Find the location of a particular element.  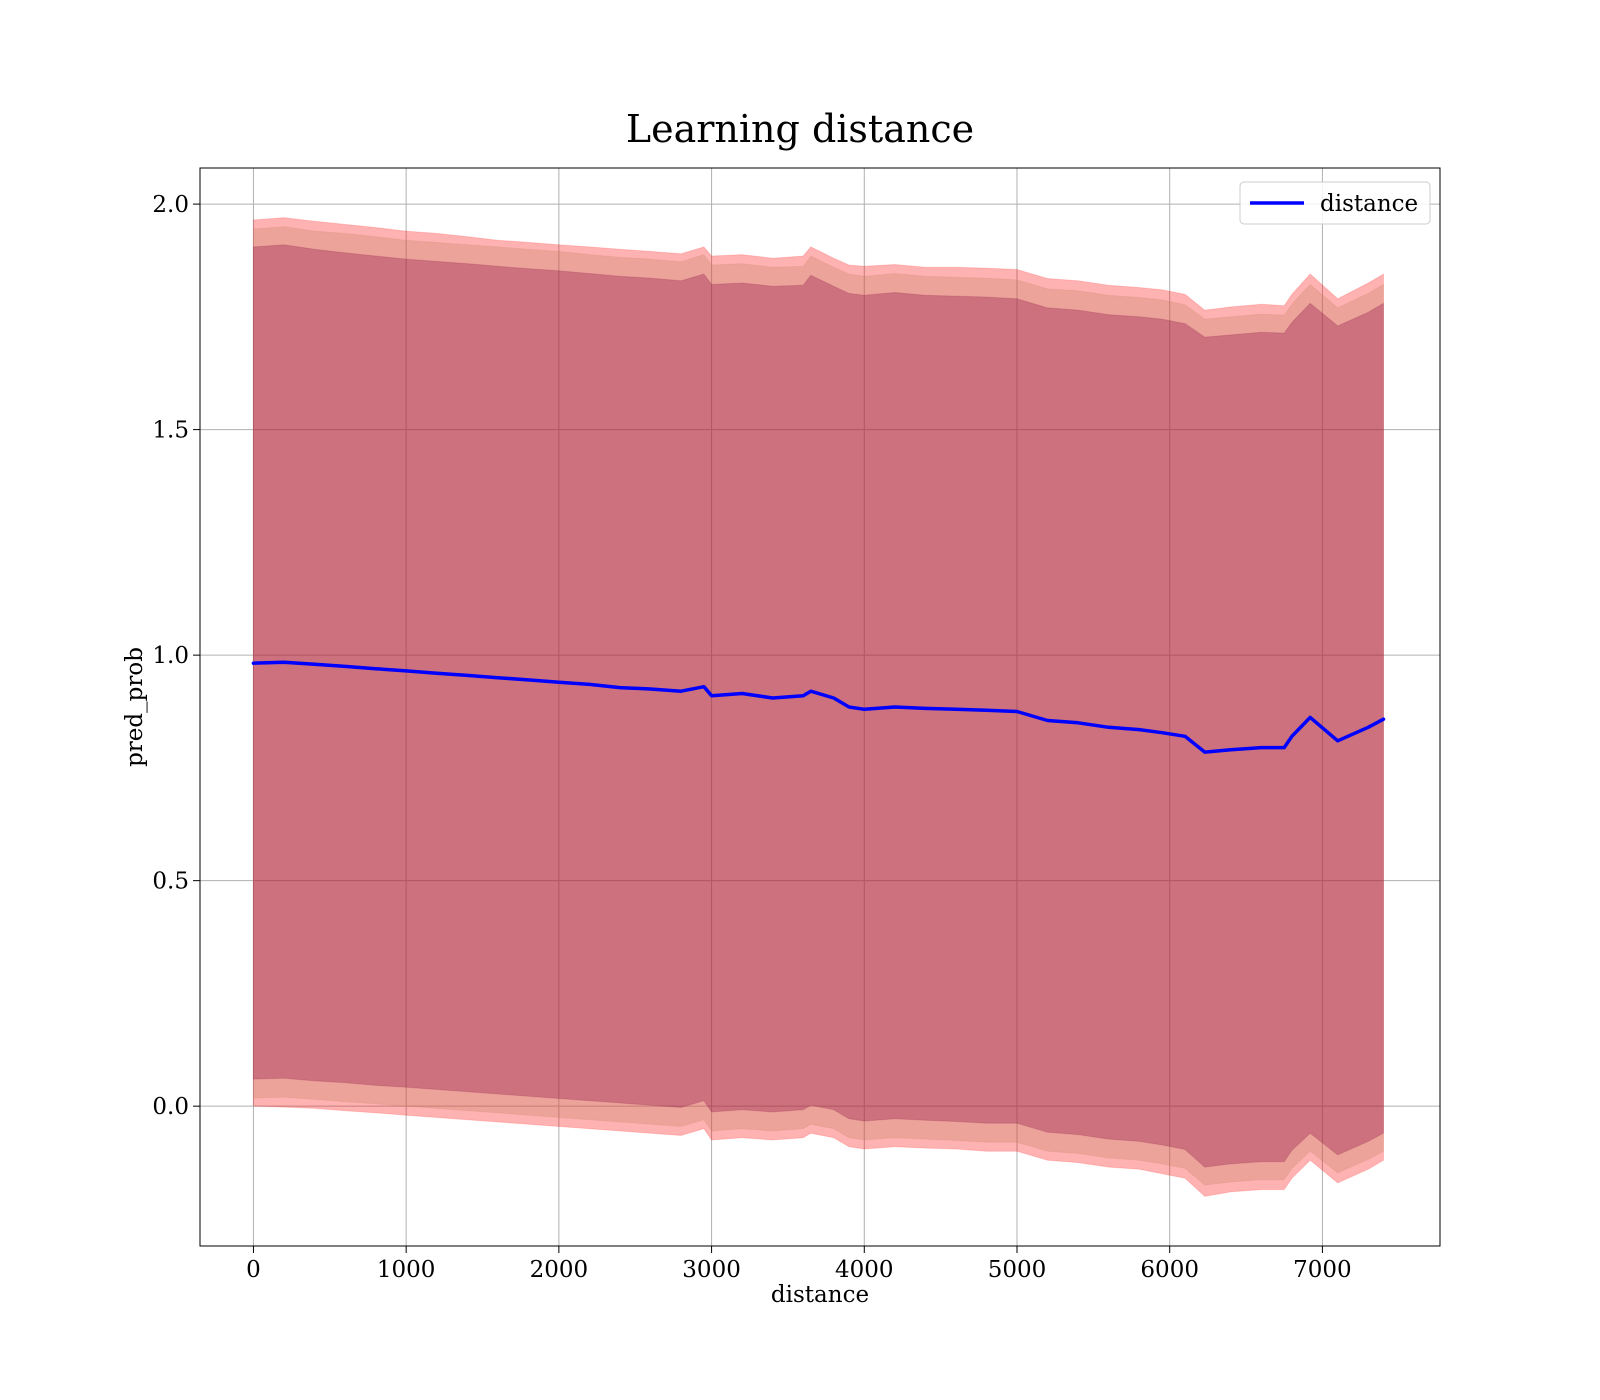

x-tick-label: 2000 is located at coordinates (559, 1270).